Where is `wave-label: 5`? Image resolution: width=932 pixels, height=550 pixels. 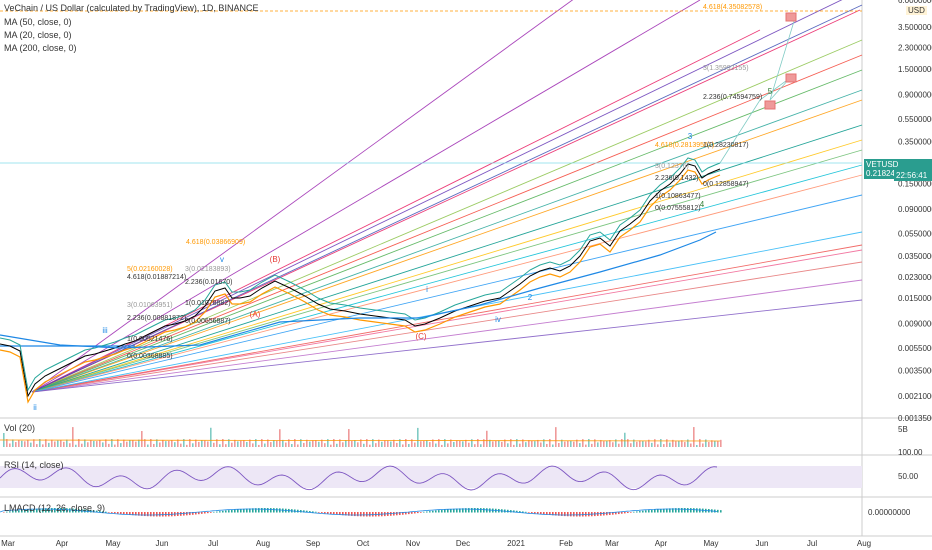
wave-label: 5 is located at coordinates (770, 91).